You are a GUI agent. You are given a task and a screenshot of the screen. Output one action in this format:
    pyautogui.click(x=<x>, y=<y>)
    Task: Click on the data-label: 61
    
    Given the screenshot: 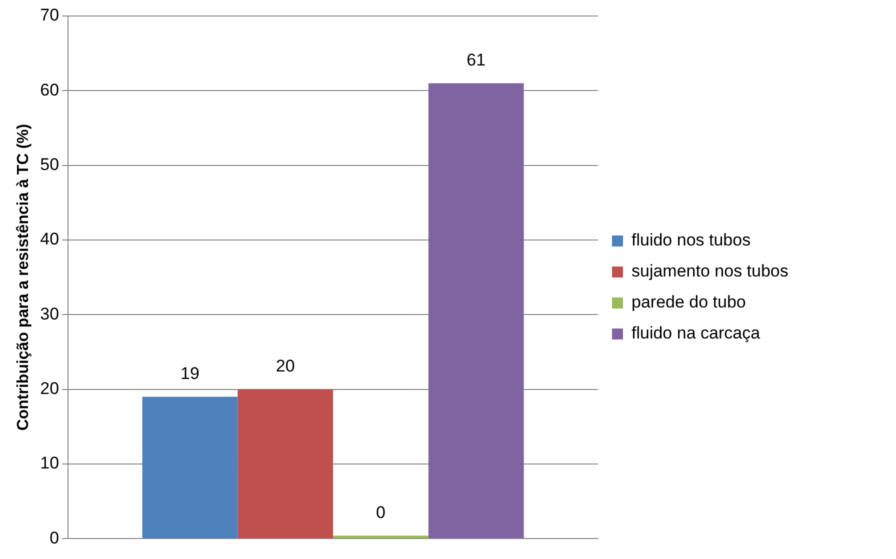 What is the action you would take?
    pyautogui.click(x=476, y=60)
    